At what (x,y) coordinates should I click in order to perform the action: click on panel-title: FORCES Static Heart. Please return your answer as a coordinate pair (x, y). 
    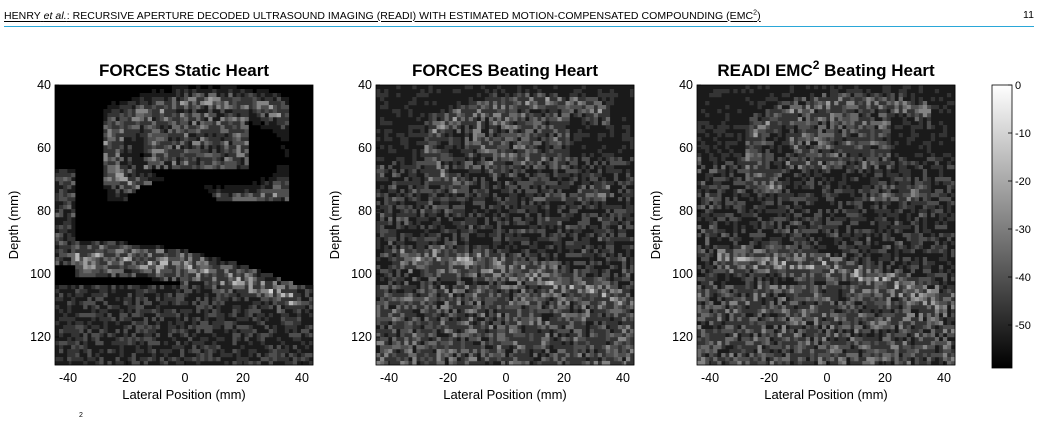
    Looking at the image, I should click on (184, 70).